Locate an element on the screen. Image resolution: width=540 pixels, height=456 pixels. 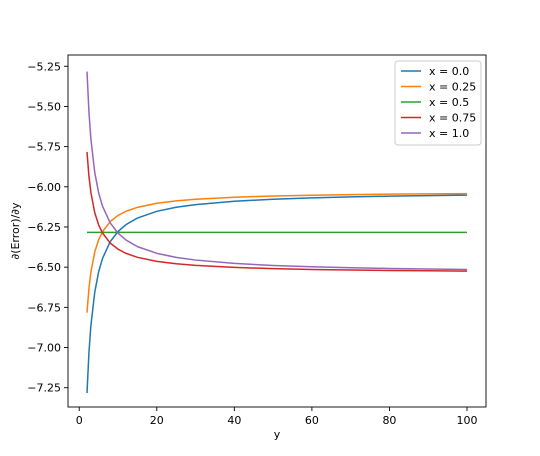
x-tick-label: 0 is located at coordinates (79, 420).